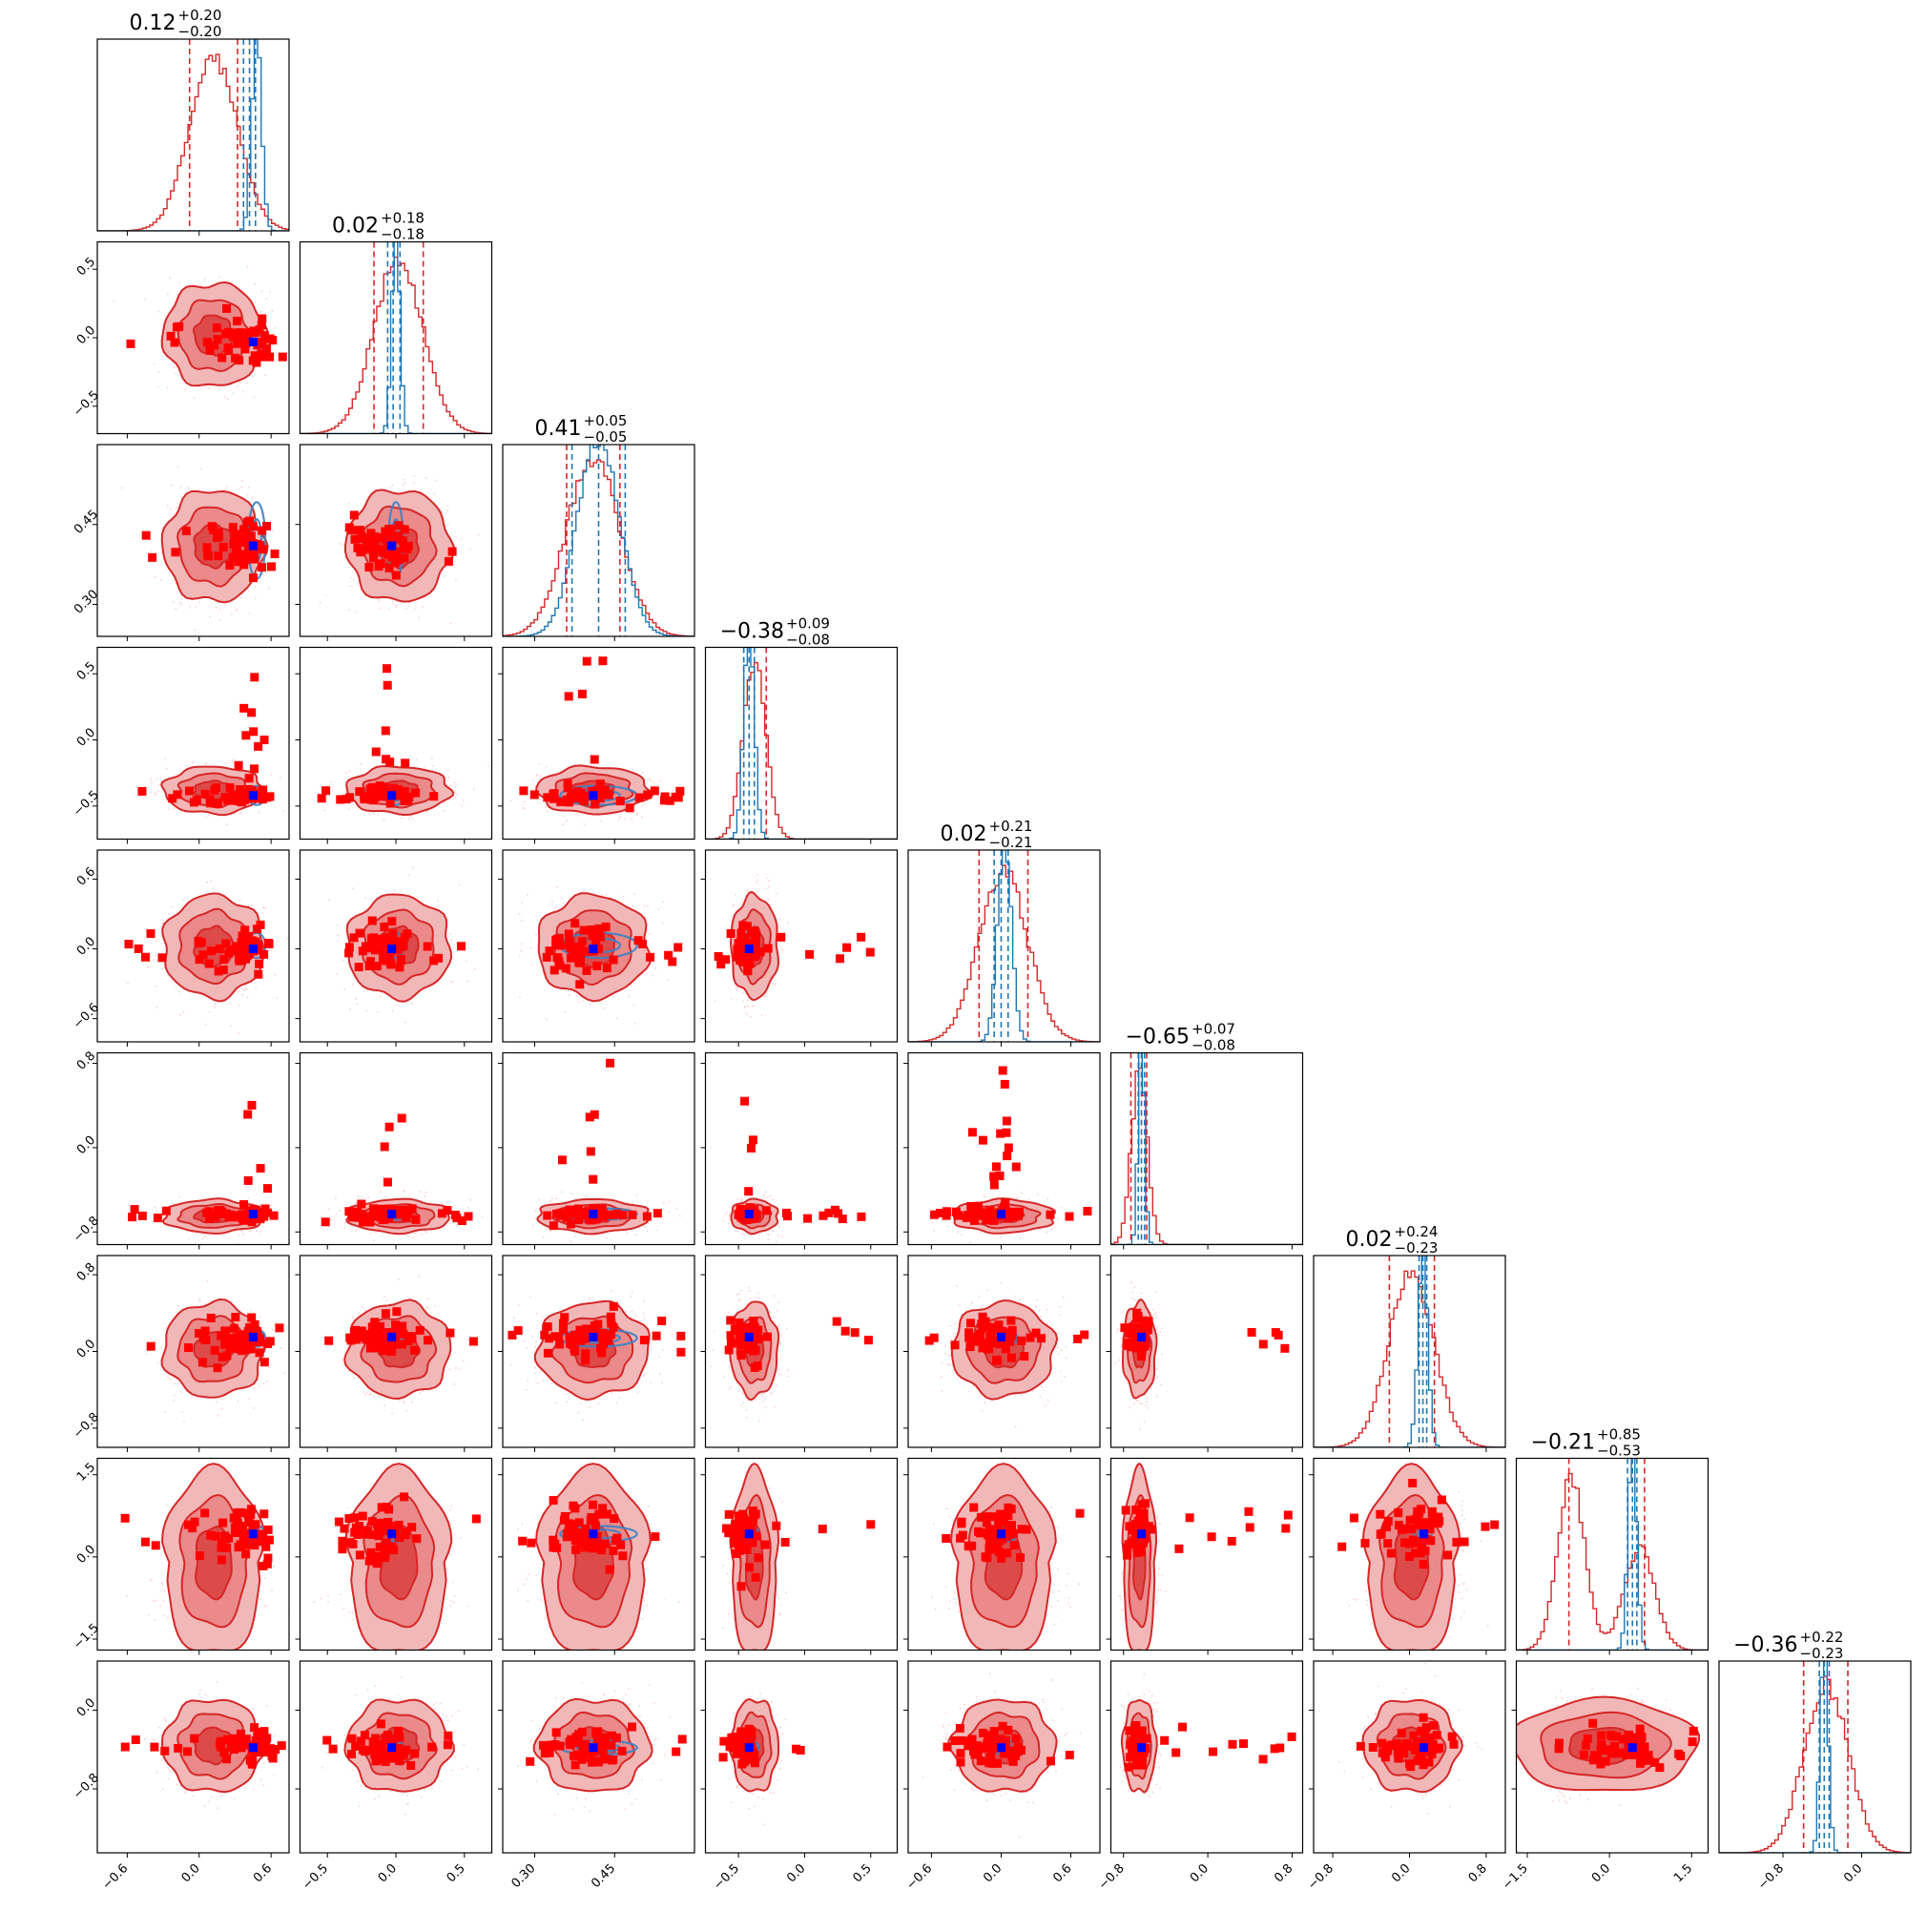 The height and width of the screenshot is (1932, 1927). What do you see at coordinates (180, 1556) in the screenshot?
I see `panel-7-0: −1.50.01.5` at bounding box center [180, 1556].